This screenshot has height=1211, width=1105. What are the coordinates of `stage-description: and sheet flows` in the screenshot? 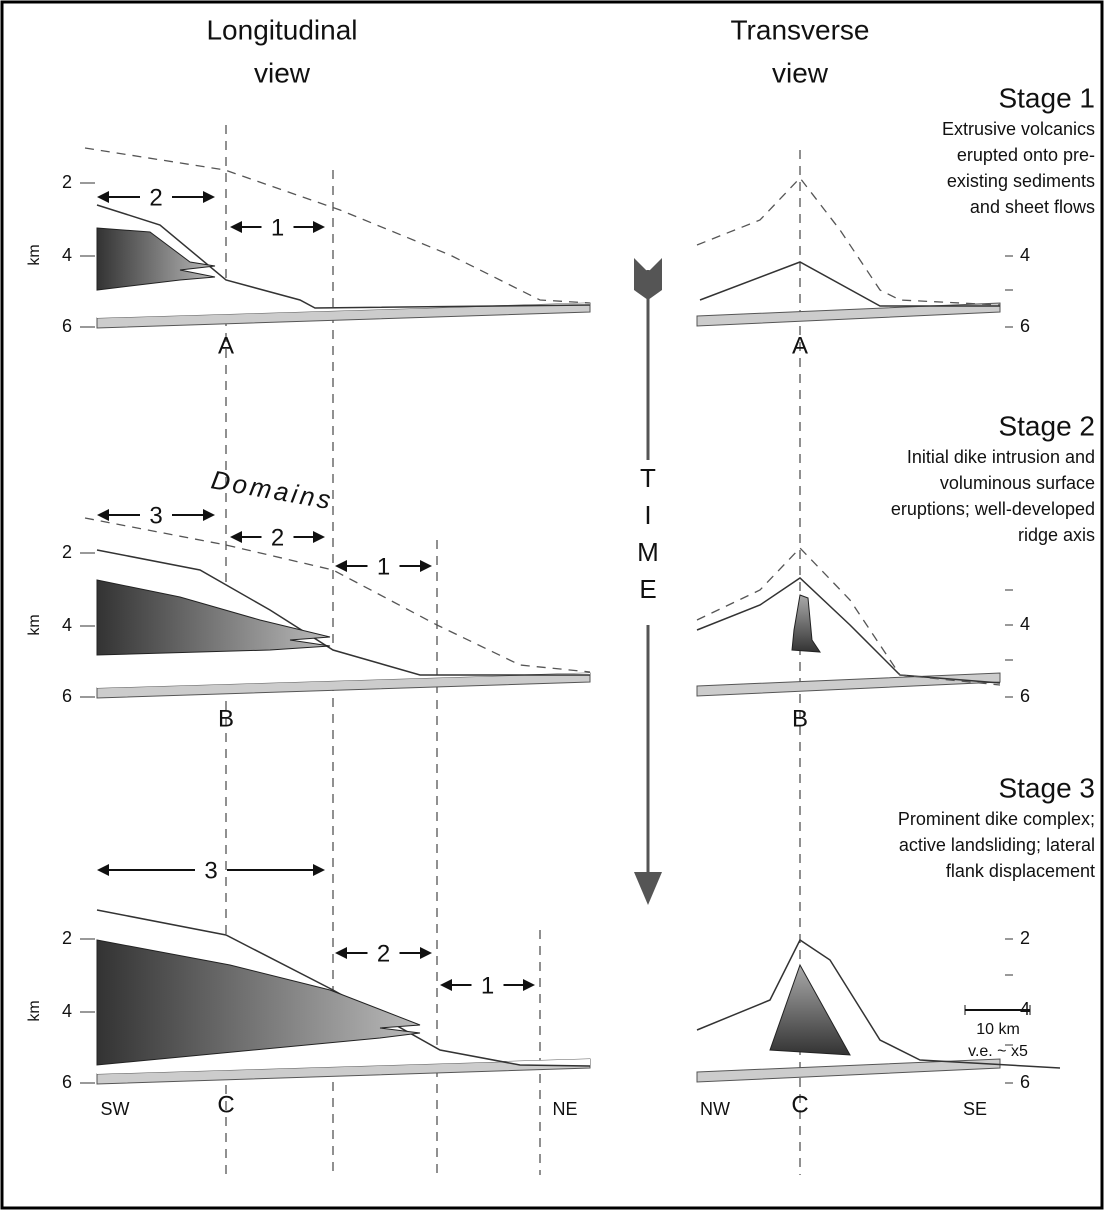 It's located at (1032, 207).